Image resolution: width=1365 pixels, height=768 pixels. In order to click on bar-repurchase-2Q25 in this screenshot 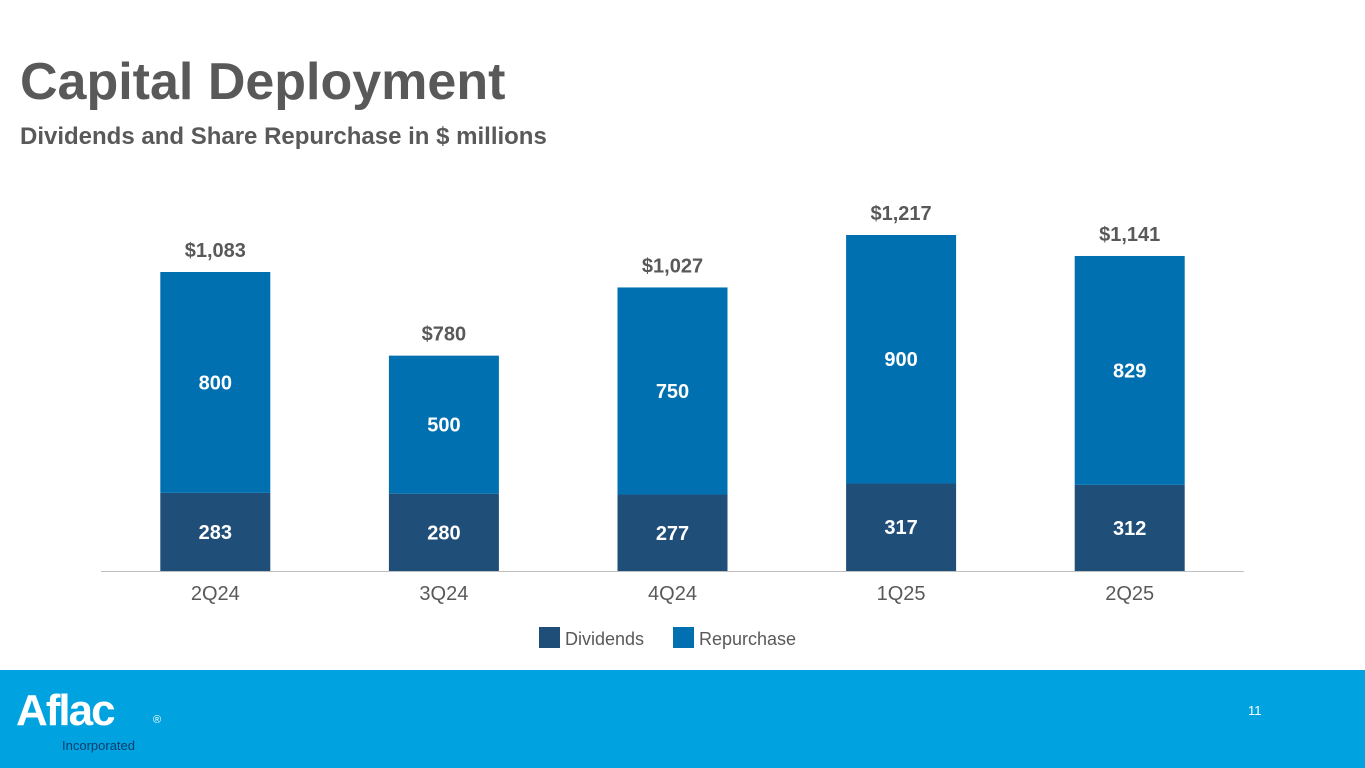, I will do `click(1129, 370)`.